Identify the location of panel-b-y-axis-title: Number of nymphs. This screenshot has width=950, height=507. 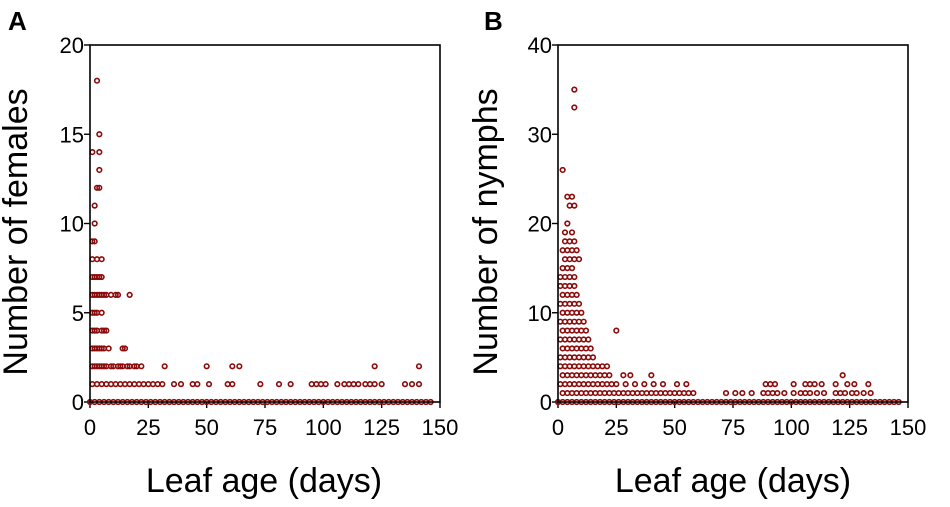
(486, 231).